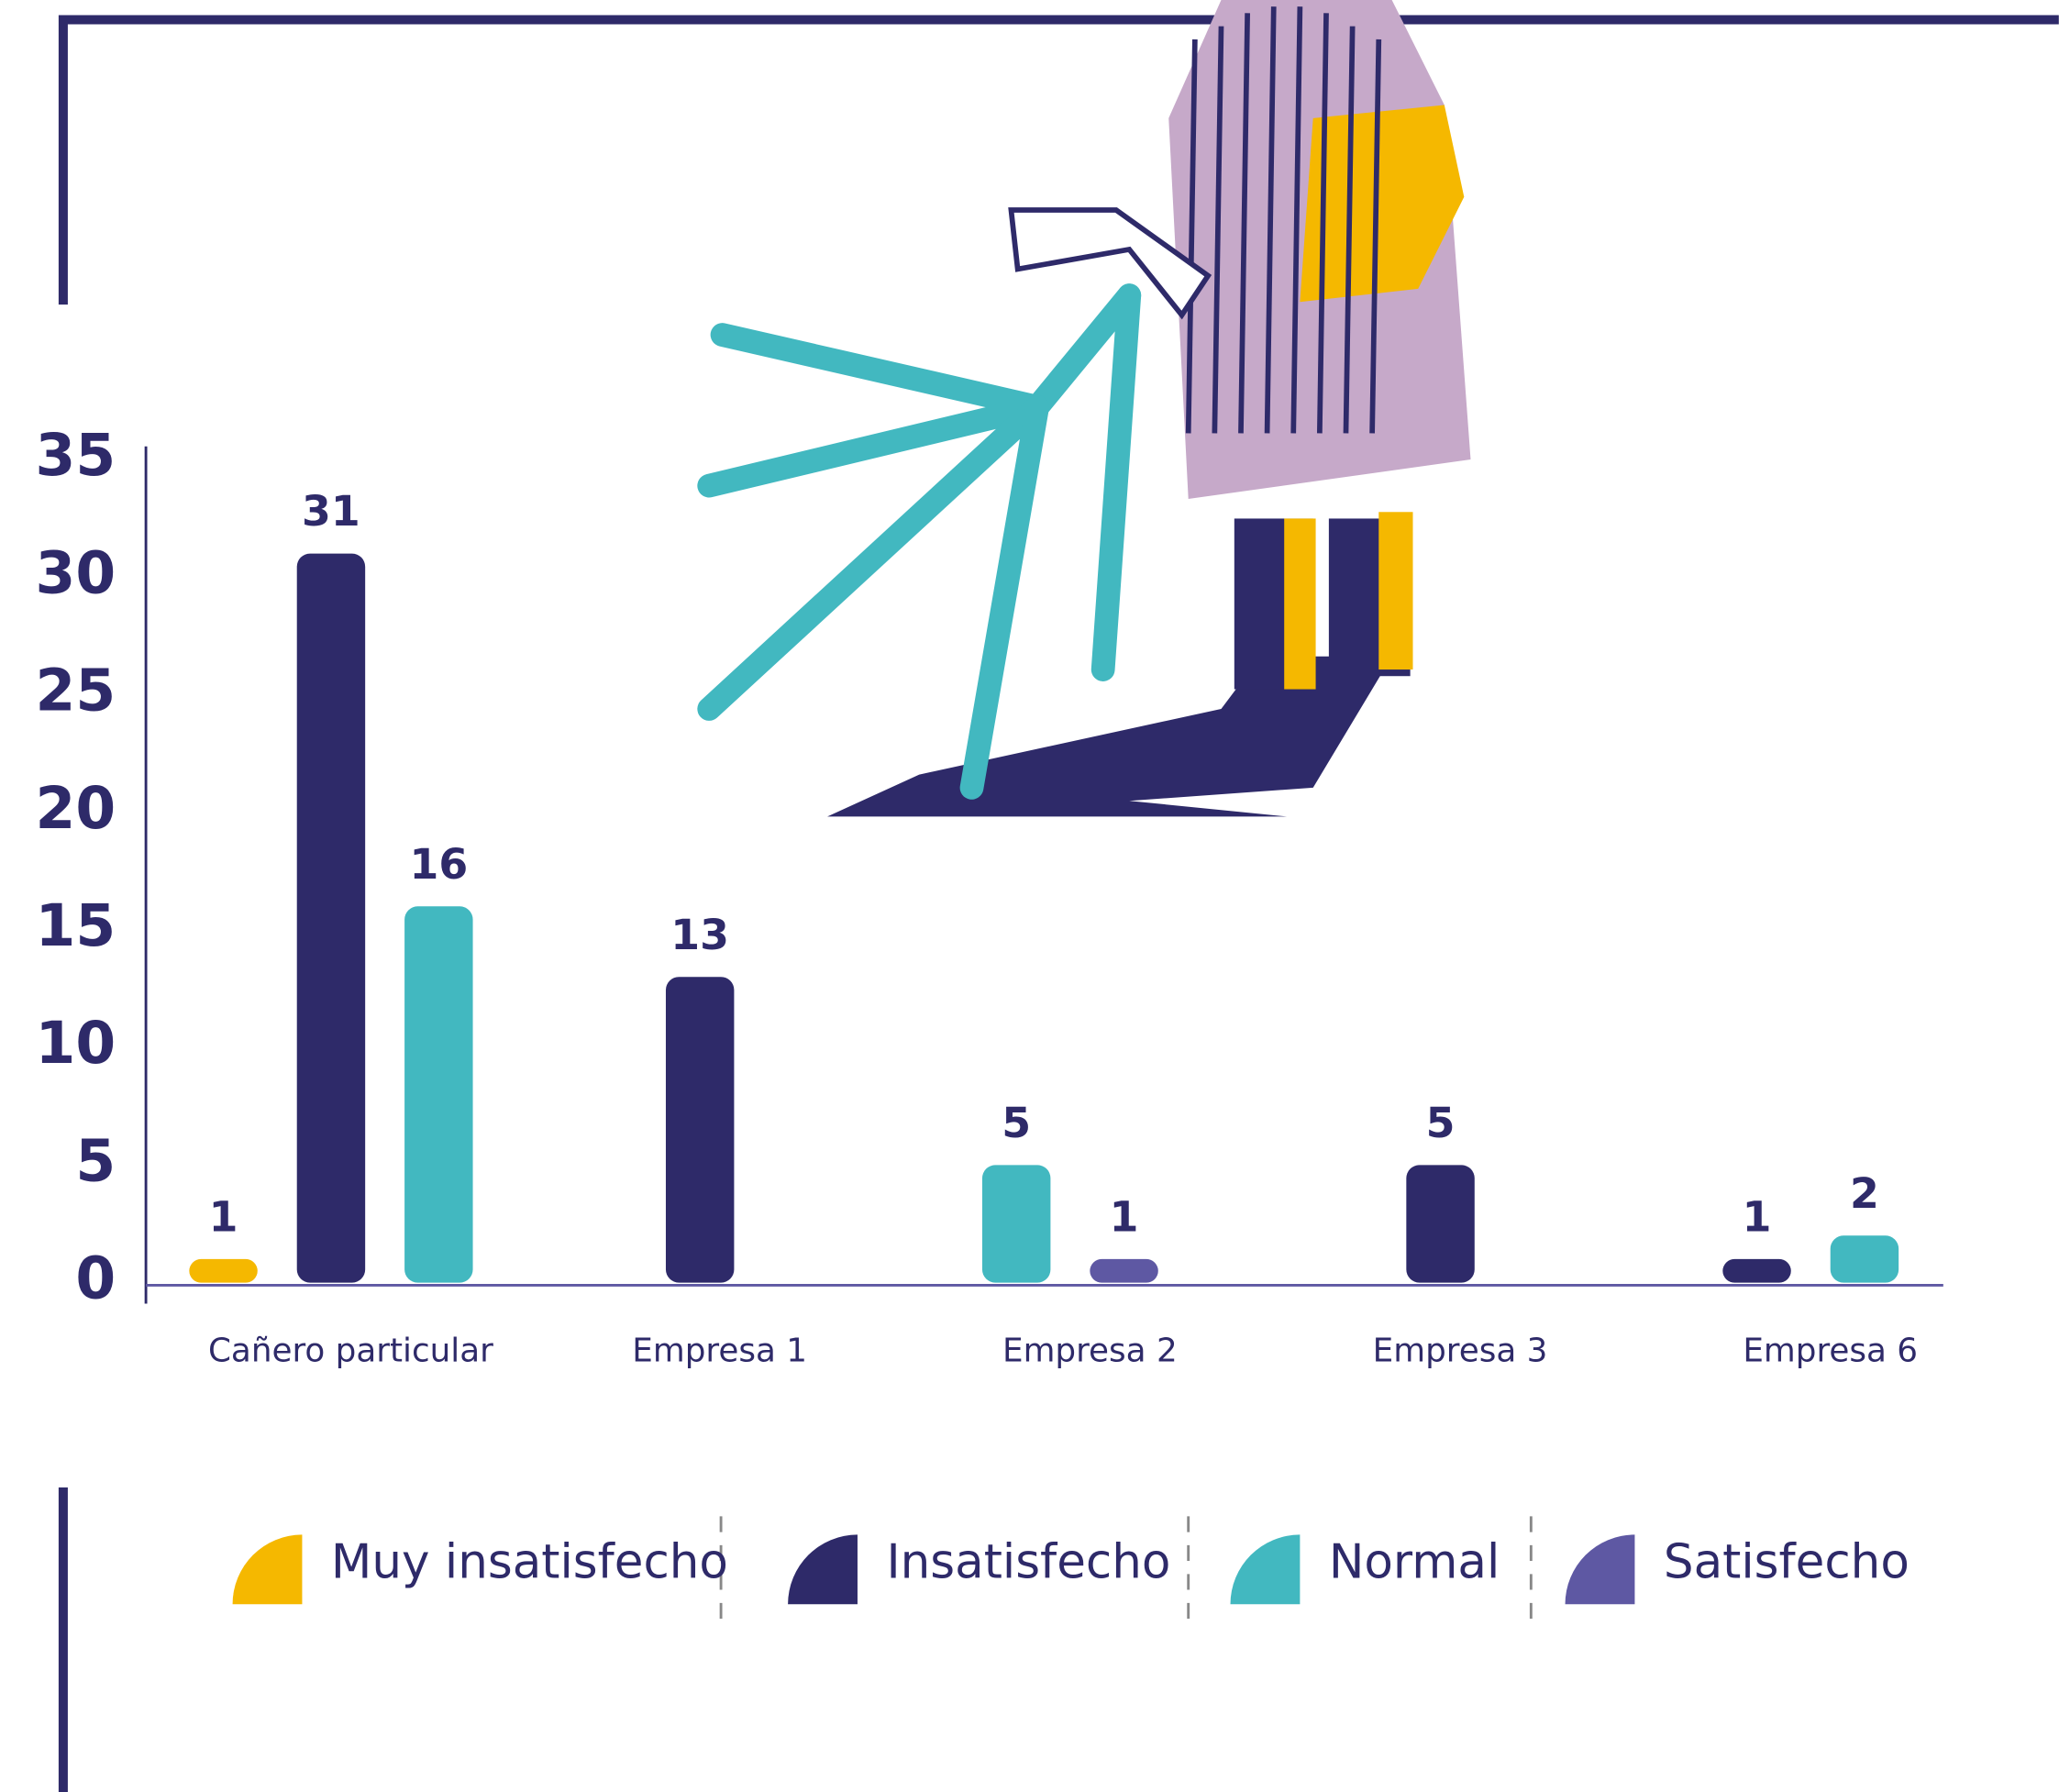 The width and height of the screenshot is (2059, 1792). Describe the element at coordinates (350, 1350) in the screenshot. I see `x-tick-label: Cañero particular` at that location.